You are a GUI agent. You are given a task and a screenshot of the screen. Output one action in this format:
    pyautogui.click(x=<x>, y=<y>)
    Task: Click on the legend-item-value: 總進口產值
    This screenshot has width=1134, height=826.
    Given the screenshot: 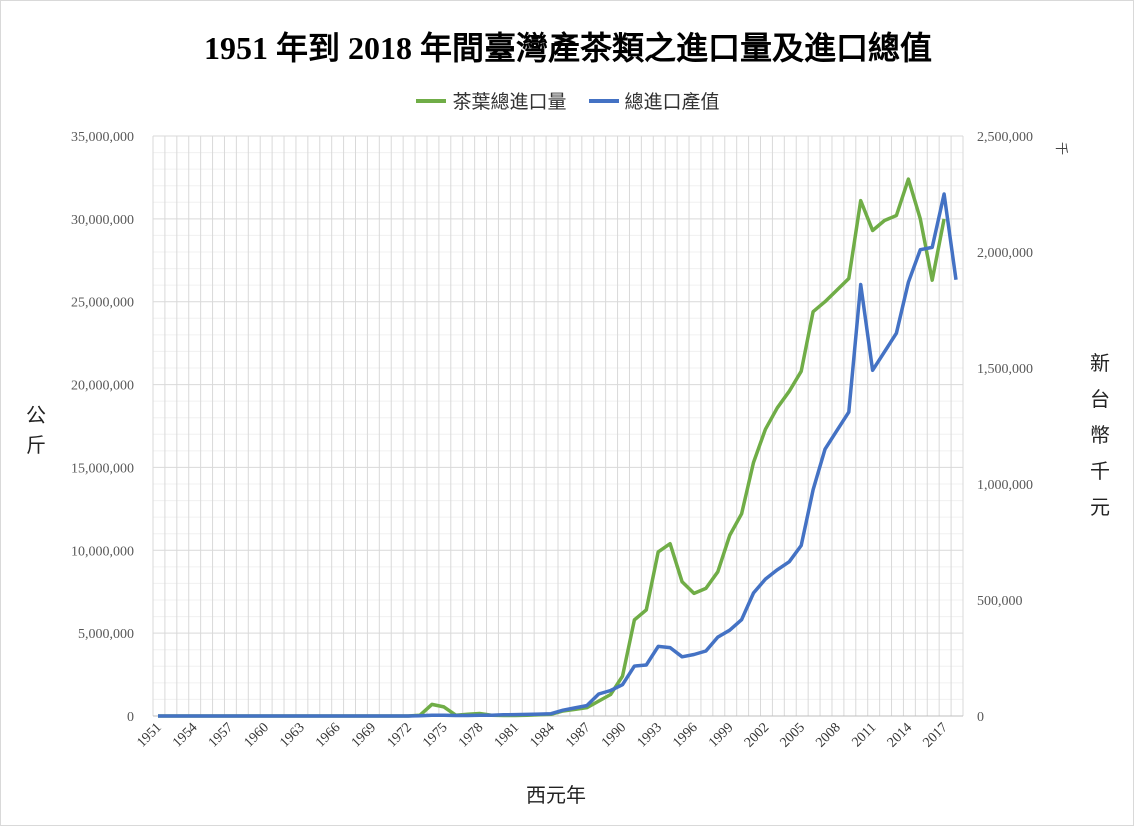 What is the action you would take?
    pyautogui.click(x=654, y=100)
    